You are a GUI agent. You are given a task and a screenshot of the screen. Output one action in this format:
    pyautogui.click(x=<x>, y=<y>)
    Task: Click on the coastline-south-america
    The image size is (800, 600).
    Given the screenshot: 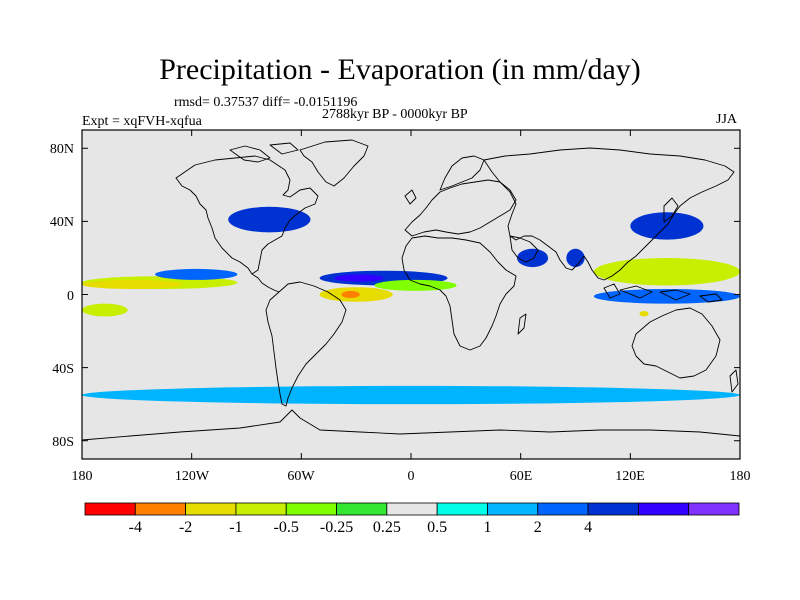 What is the action you would take?
    pyautogui.click(x=306, y=344)
    